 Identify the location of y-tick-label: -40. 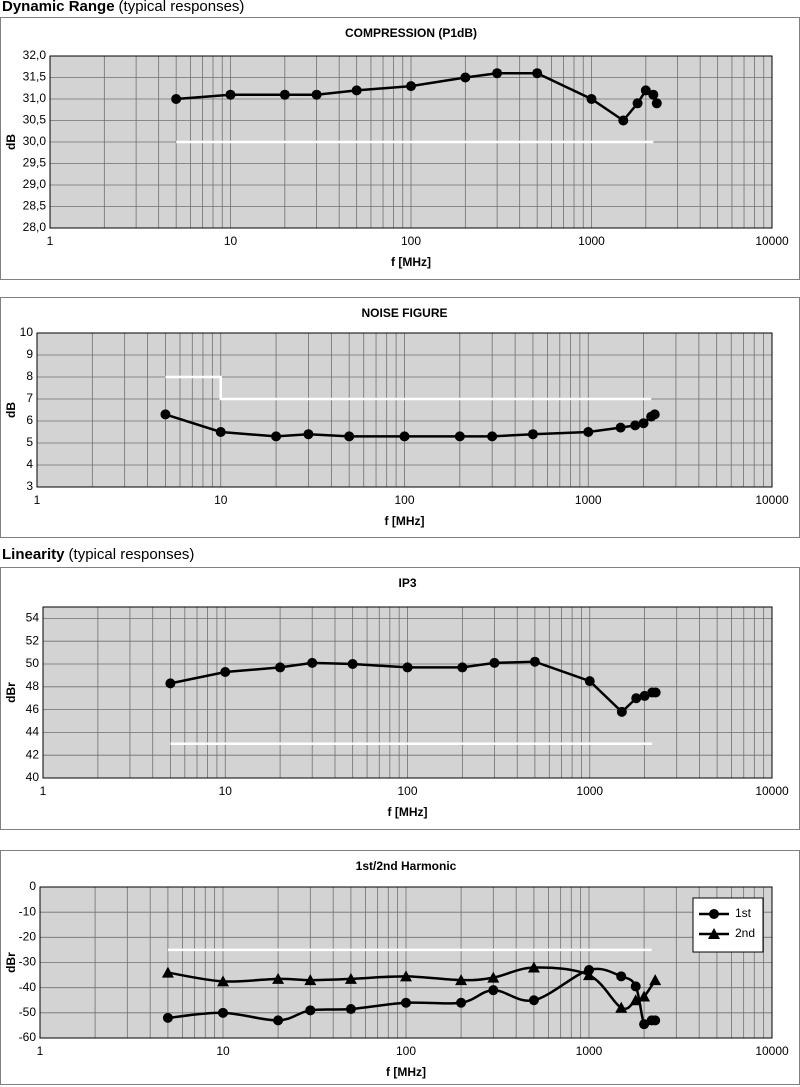
(28, 987).